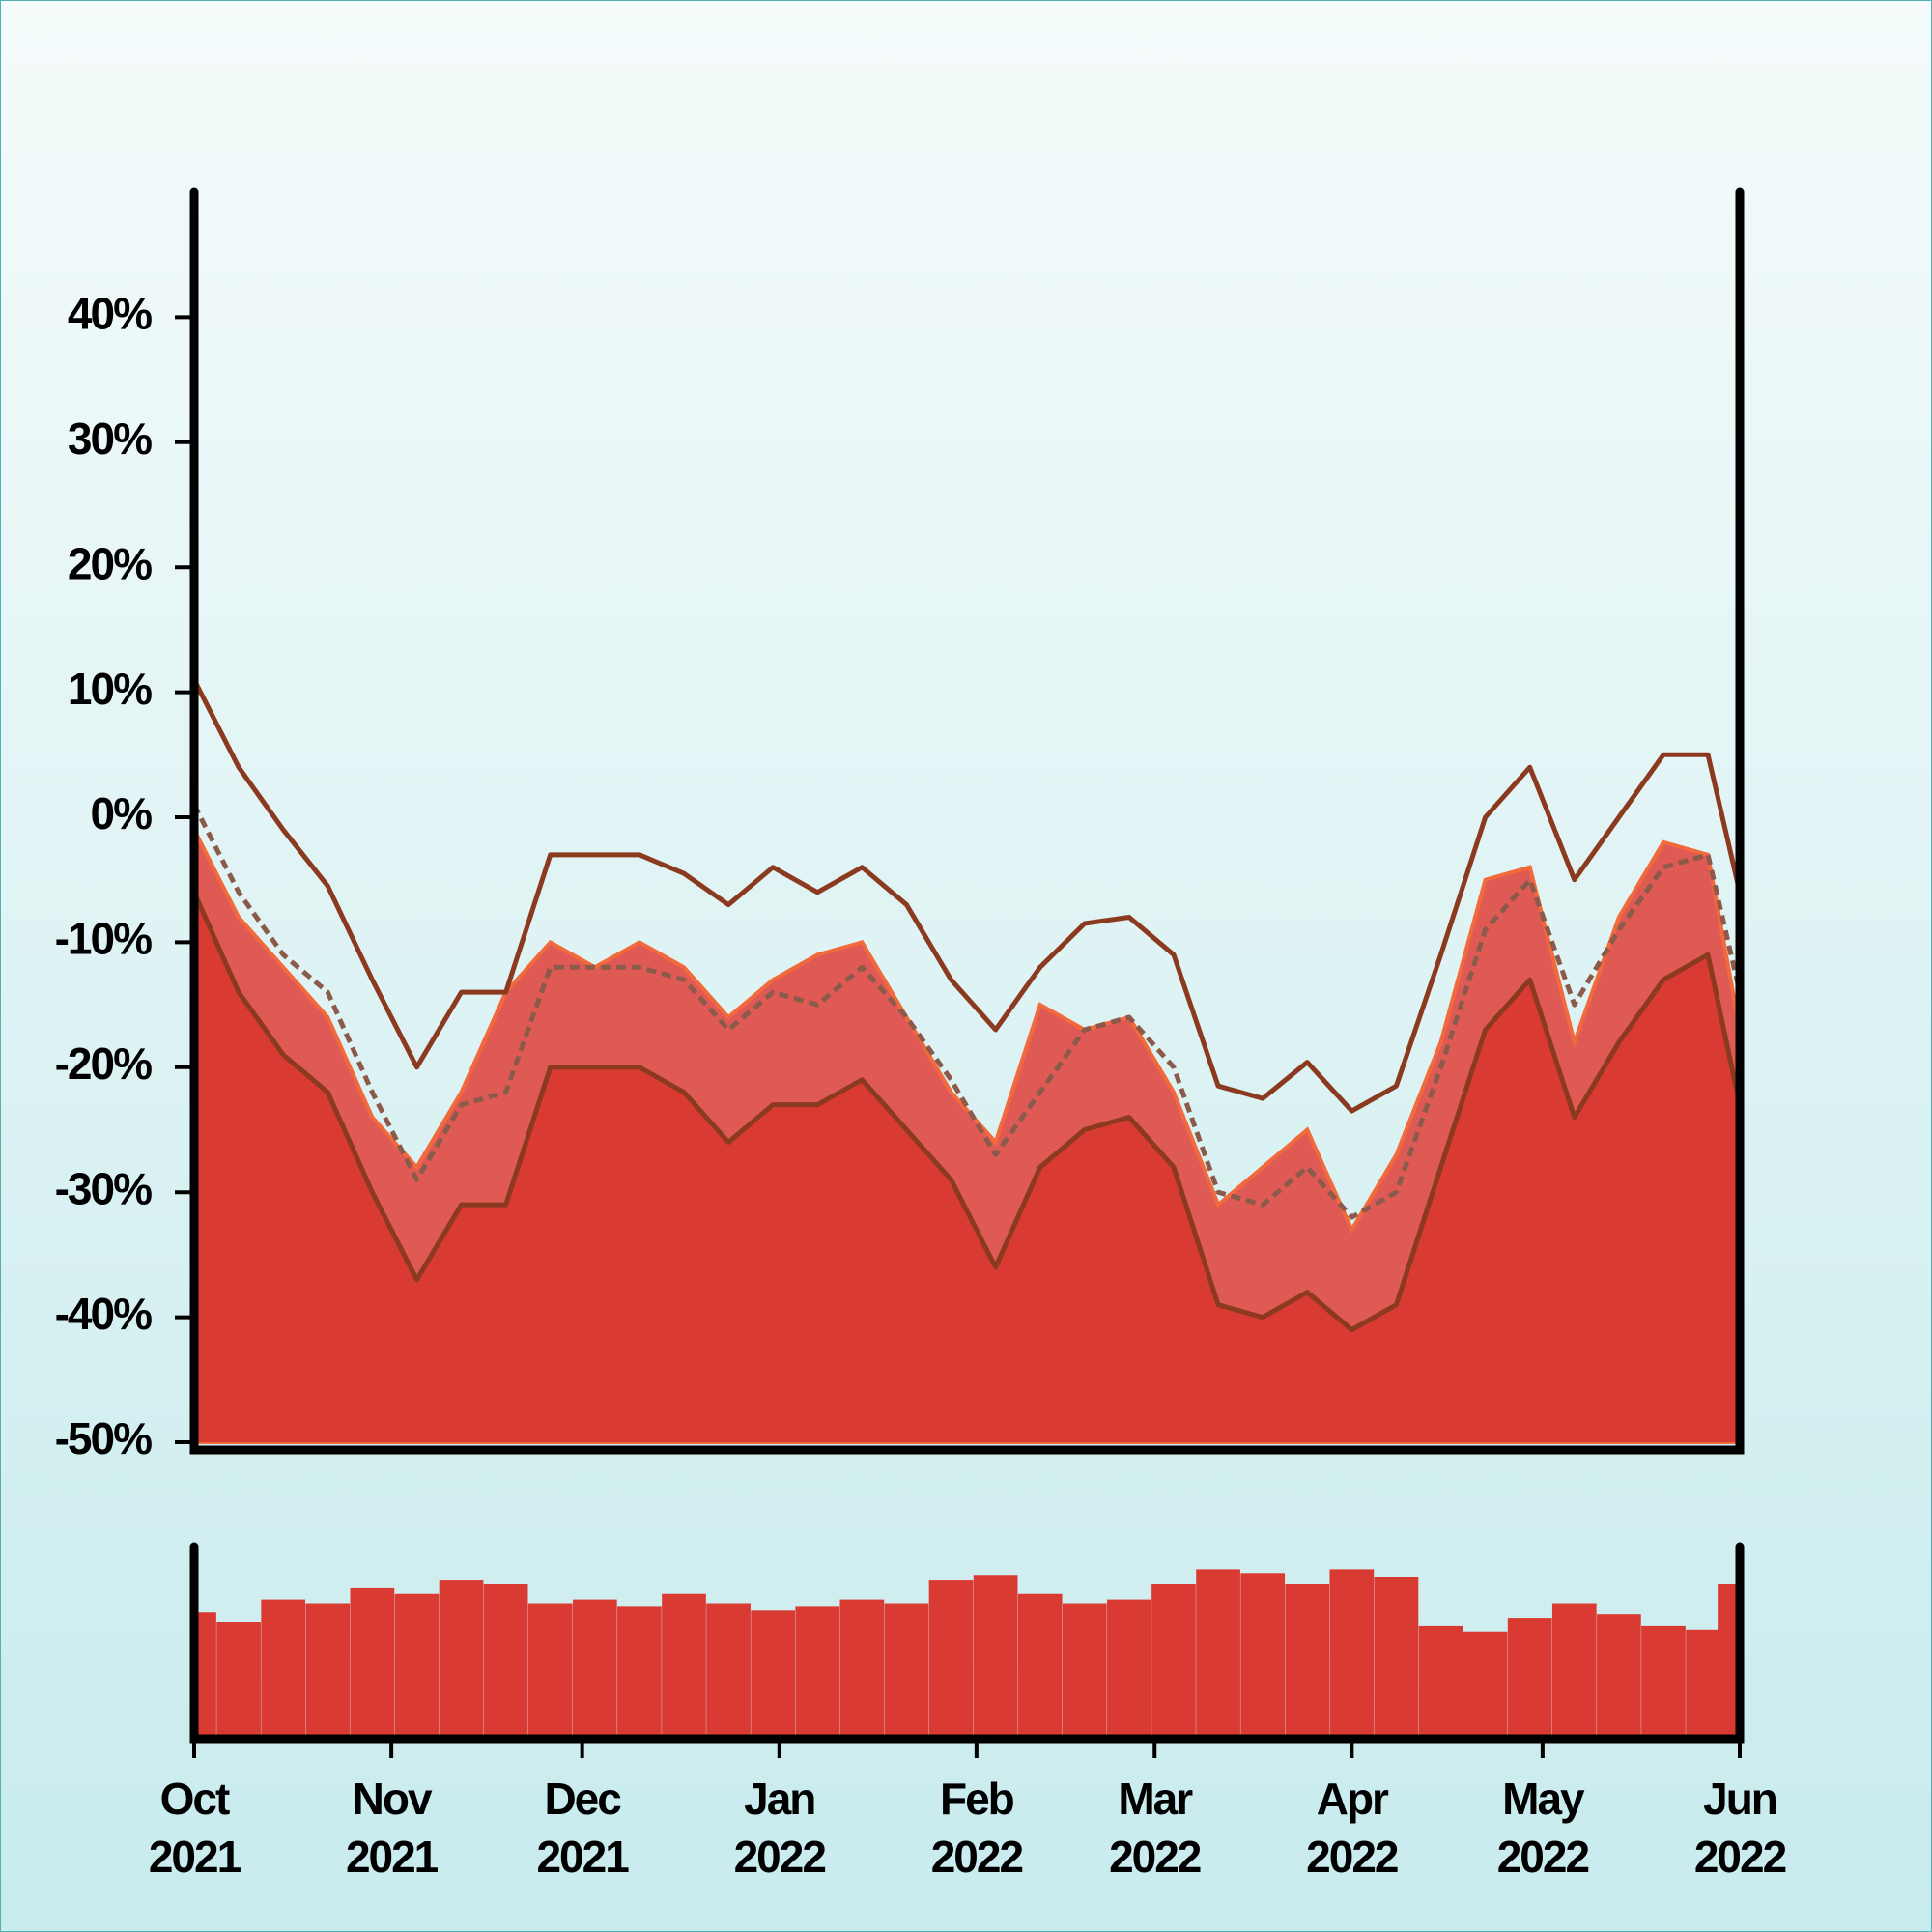 Image resolution: width=1932 pixels, height=1932 pixels. I want to click on x-tick-label: Apr 2022, so click(1352, 1828).